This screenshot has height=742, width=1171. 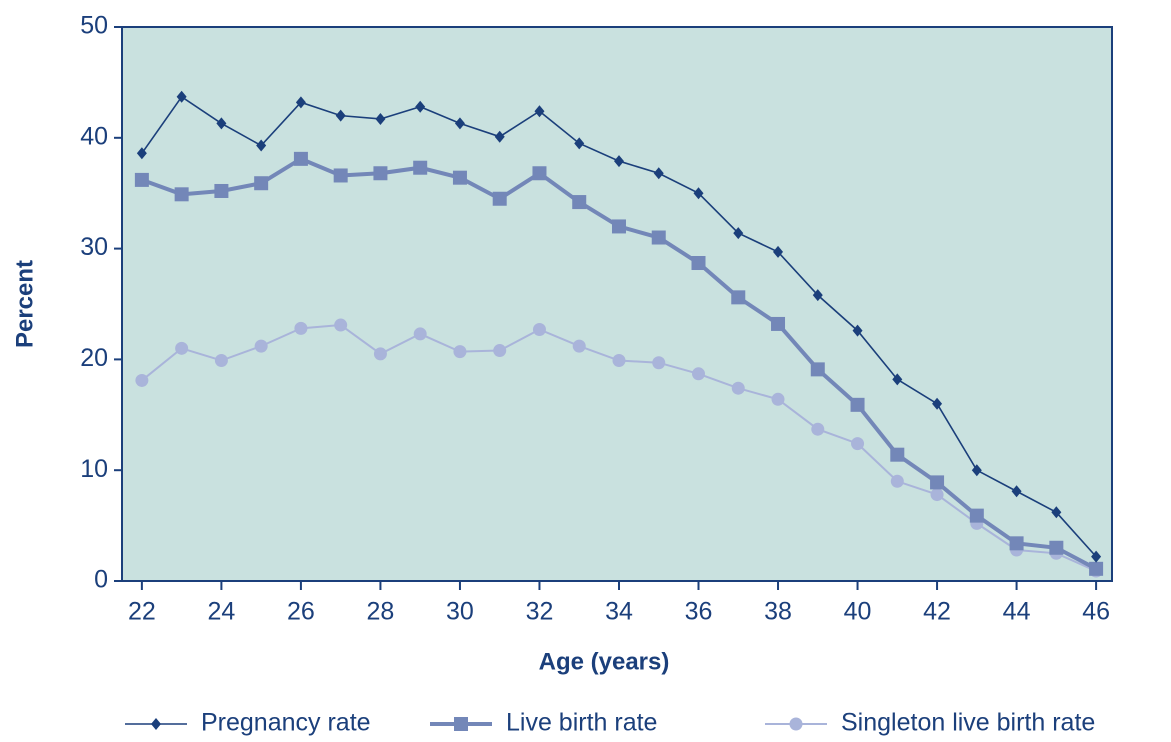 What do you see at coordinates (540, 612) in the screenshot?
I see `x-tick-label: 32` at bounding box center [540, 612].